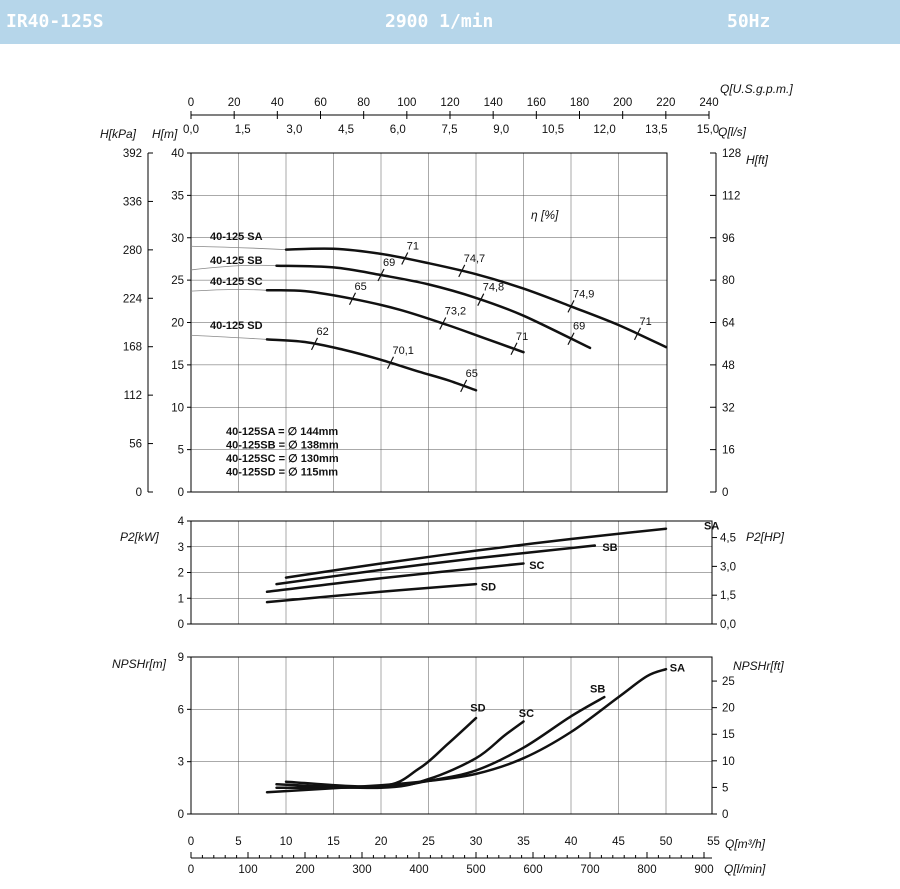 The height and width of the screenshot is (889, 900). What do you see at coordinates (728, 709) in the screenshot?
I see `npsh-ft-tick-label: 20` at bounding box center [728, 709].